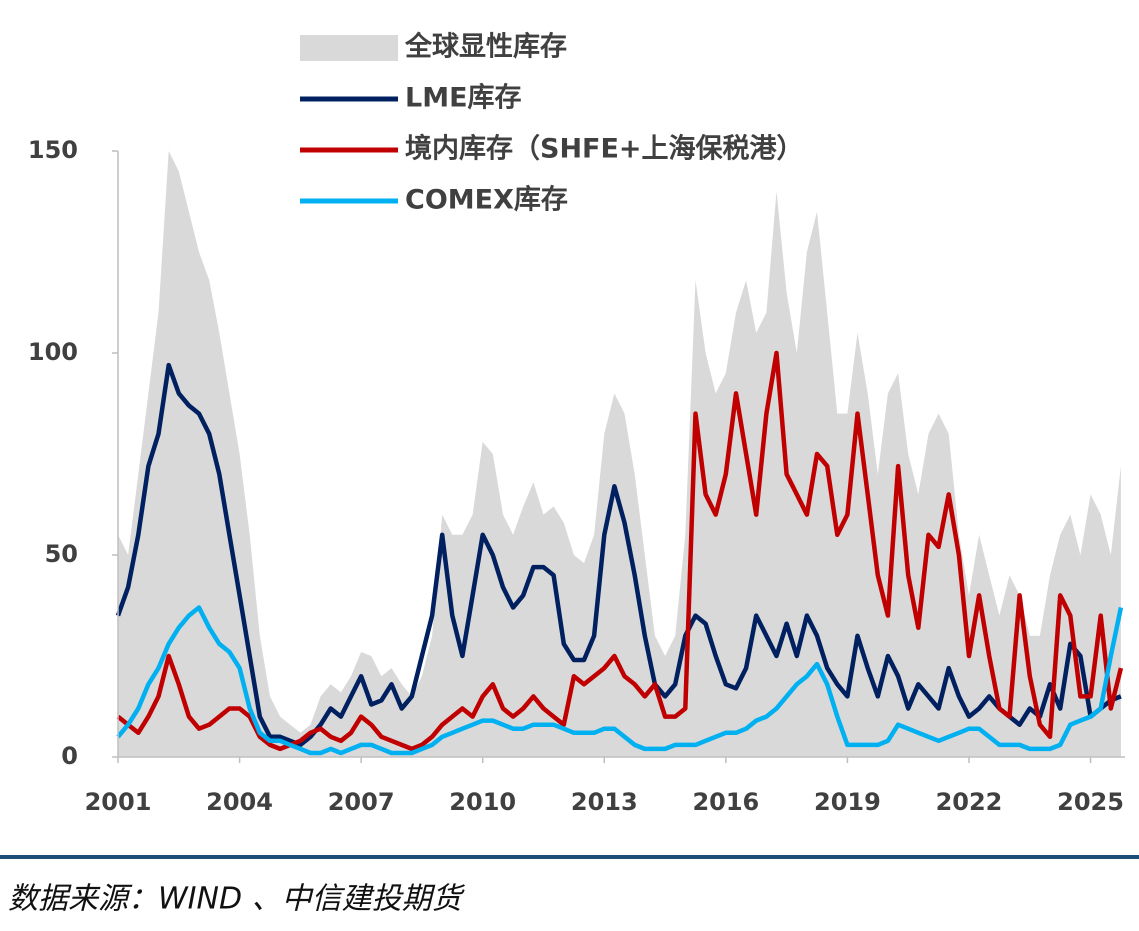 The width and height of the screenshot is (1139, 931). What do you see at coordinates (725, 802) in the screenshot?
I see `x-tick-label: 2016` at bounding box center [725, 802].